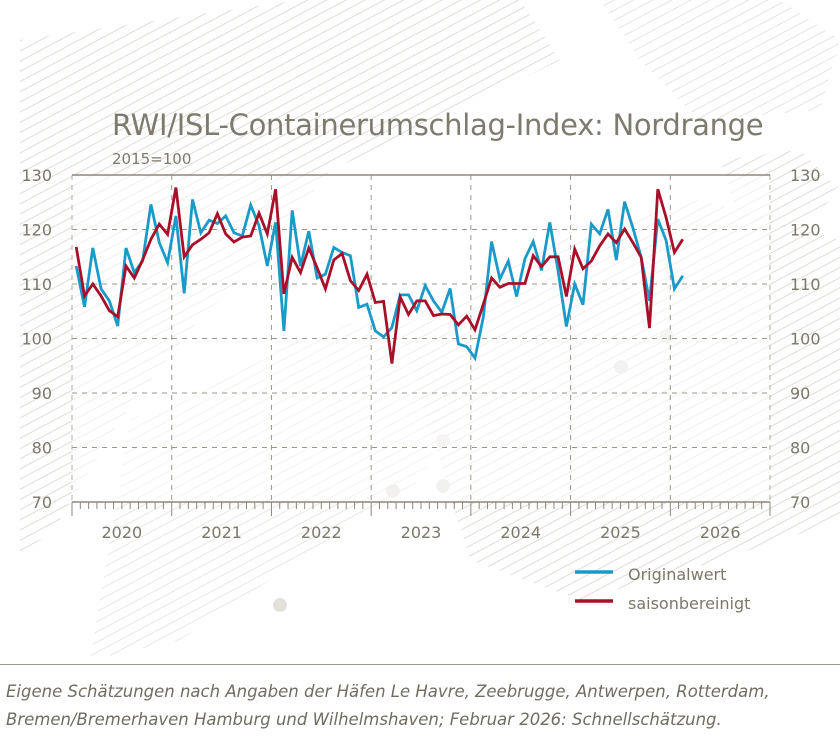  Describe the element at coordinates (420, 664) in the screenshot. I see `footer-divider` at that location.